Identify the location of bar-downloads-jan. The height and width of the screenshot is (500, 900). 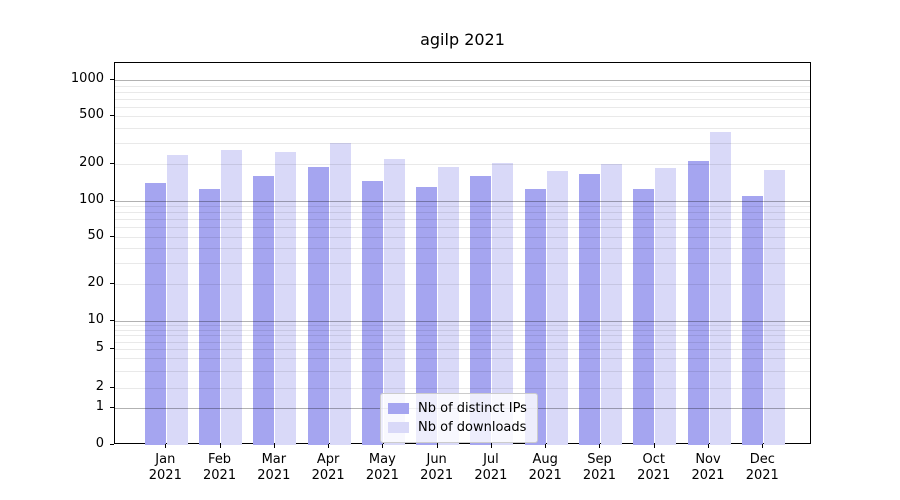
(177, 299).